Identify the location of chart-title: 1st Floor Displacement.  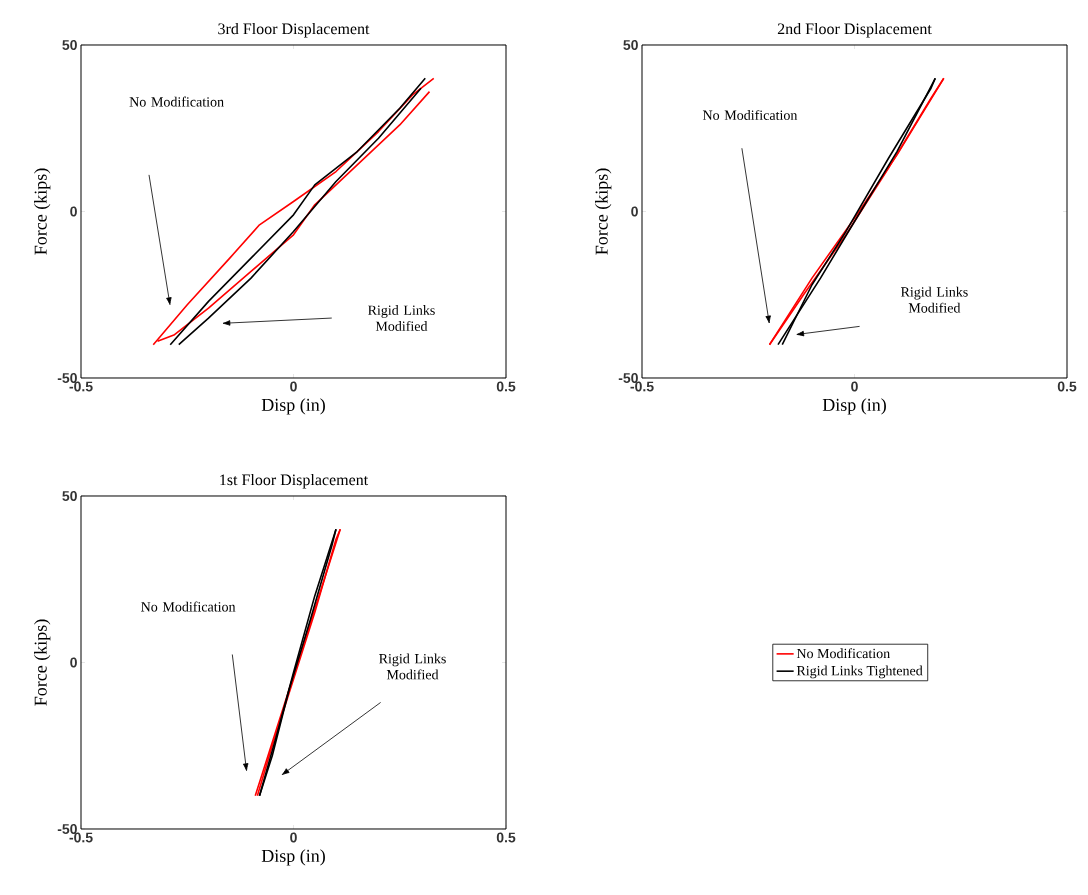
(294, 481).